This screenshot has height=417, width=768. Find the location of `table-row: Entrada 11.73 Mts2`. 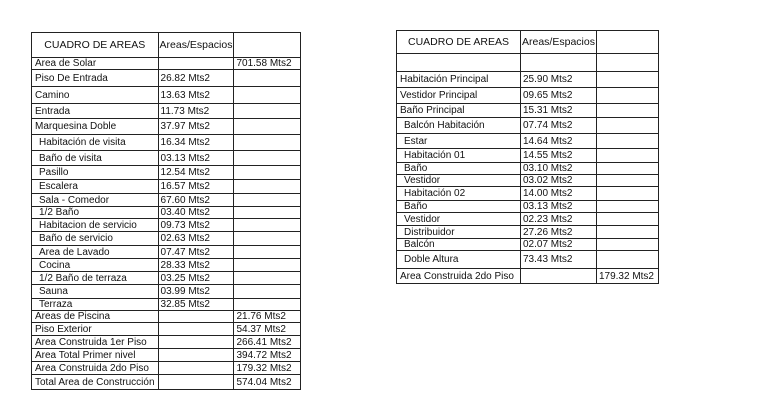

table-row: Entrada 11.73 Mts2 is located at coordinates (166, 111).